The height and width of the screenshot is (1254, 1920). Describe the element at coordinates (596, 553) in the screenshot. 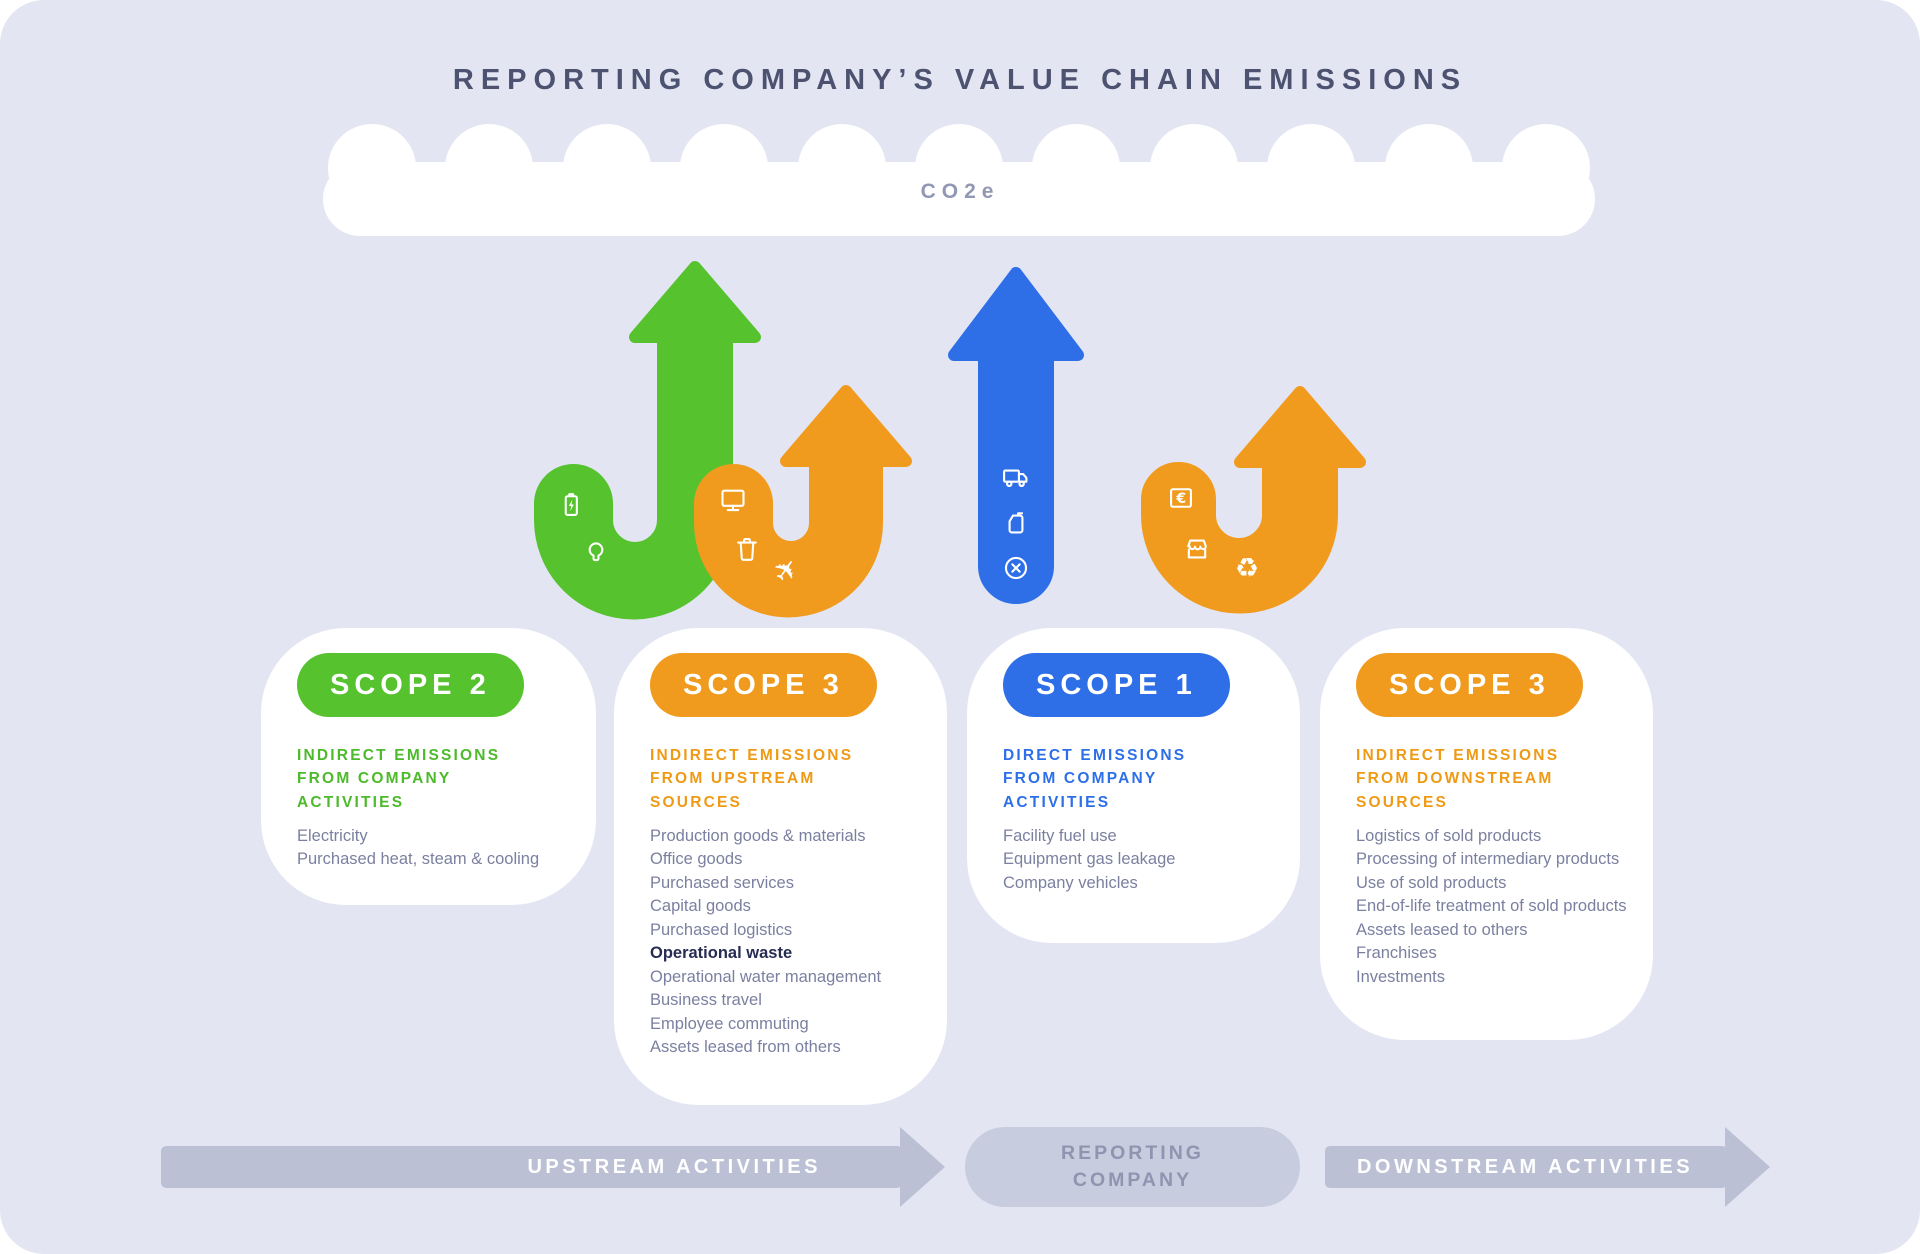

I see `lightbulb-icon` at that location.